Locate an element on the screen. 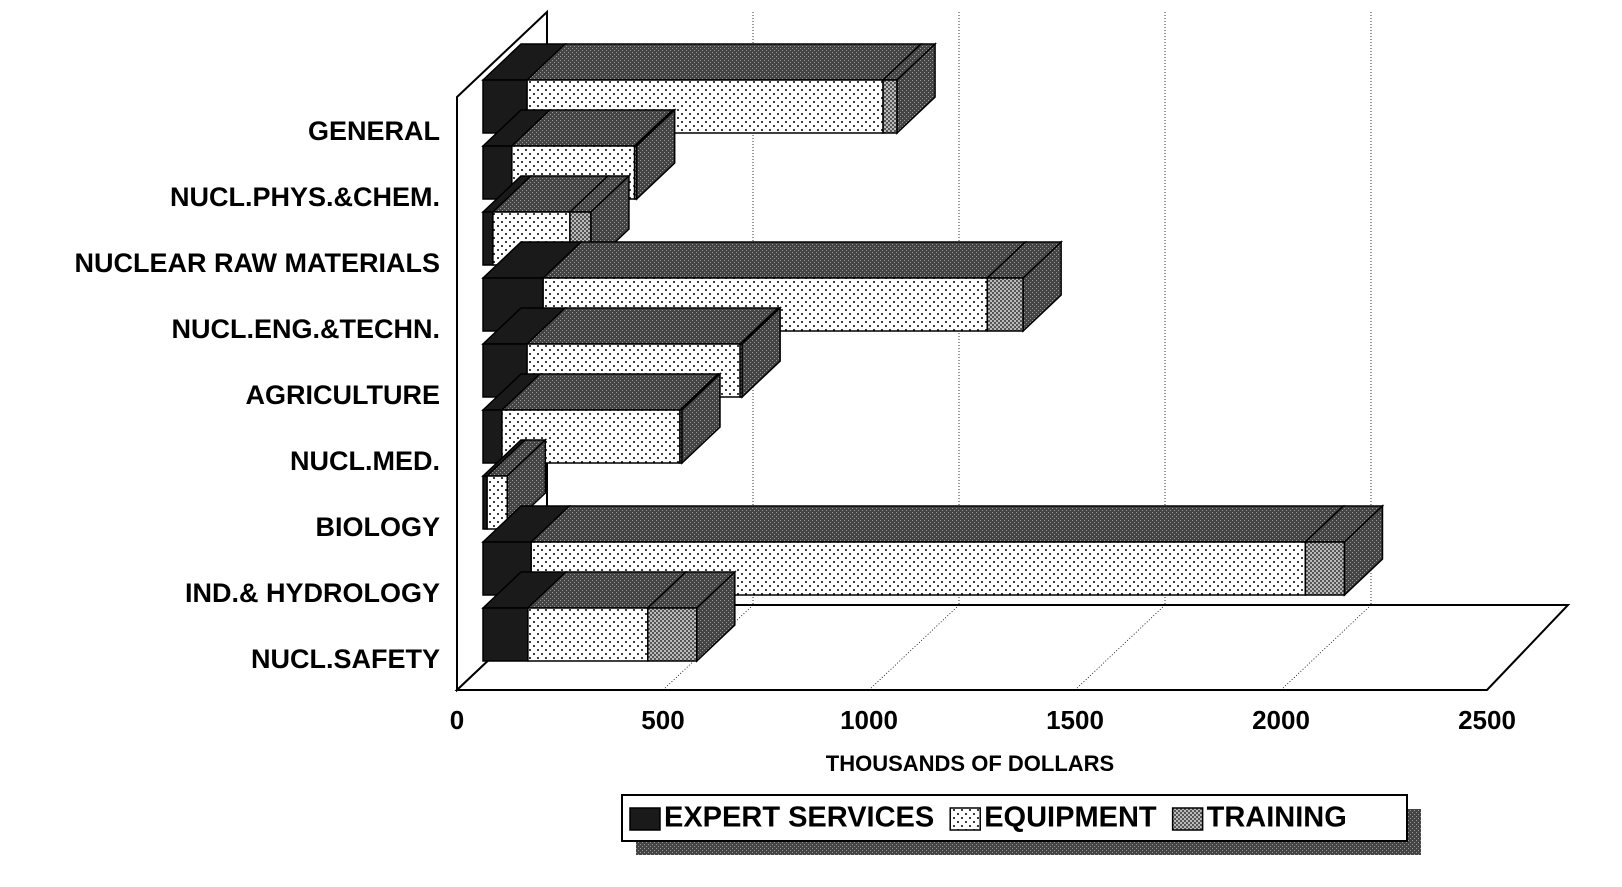 The image size is (1622, 887). y-tick-label: NUCL.SAFETY is located at coordinates (345, 659).